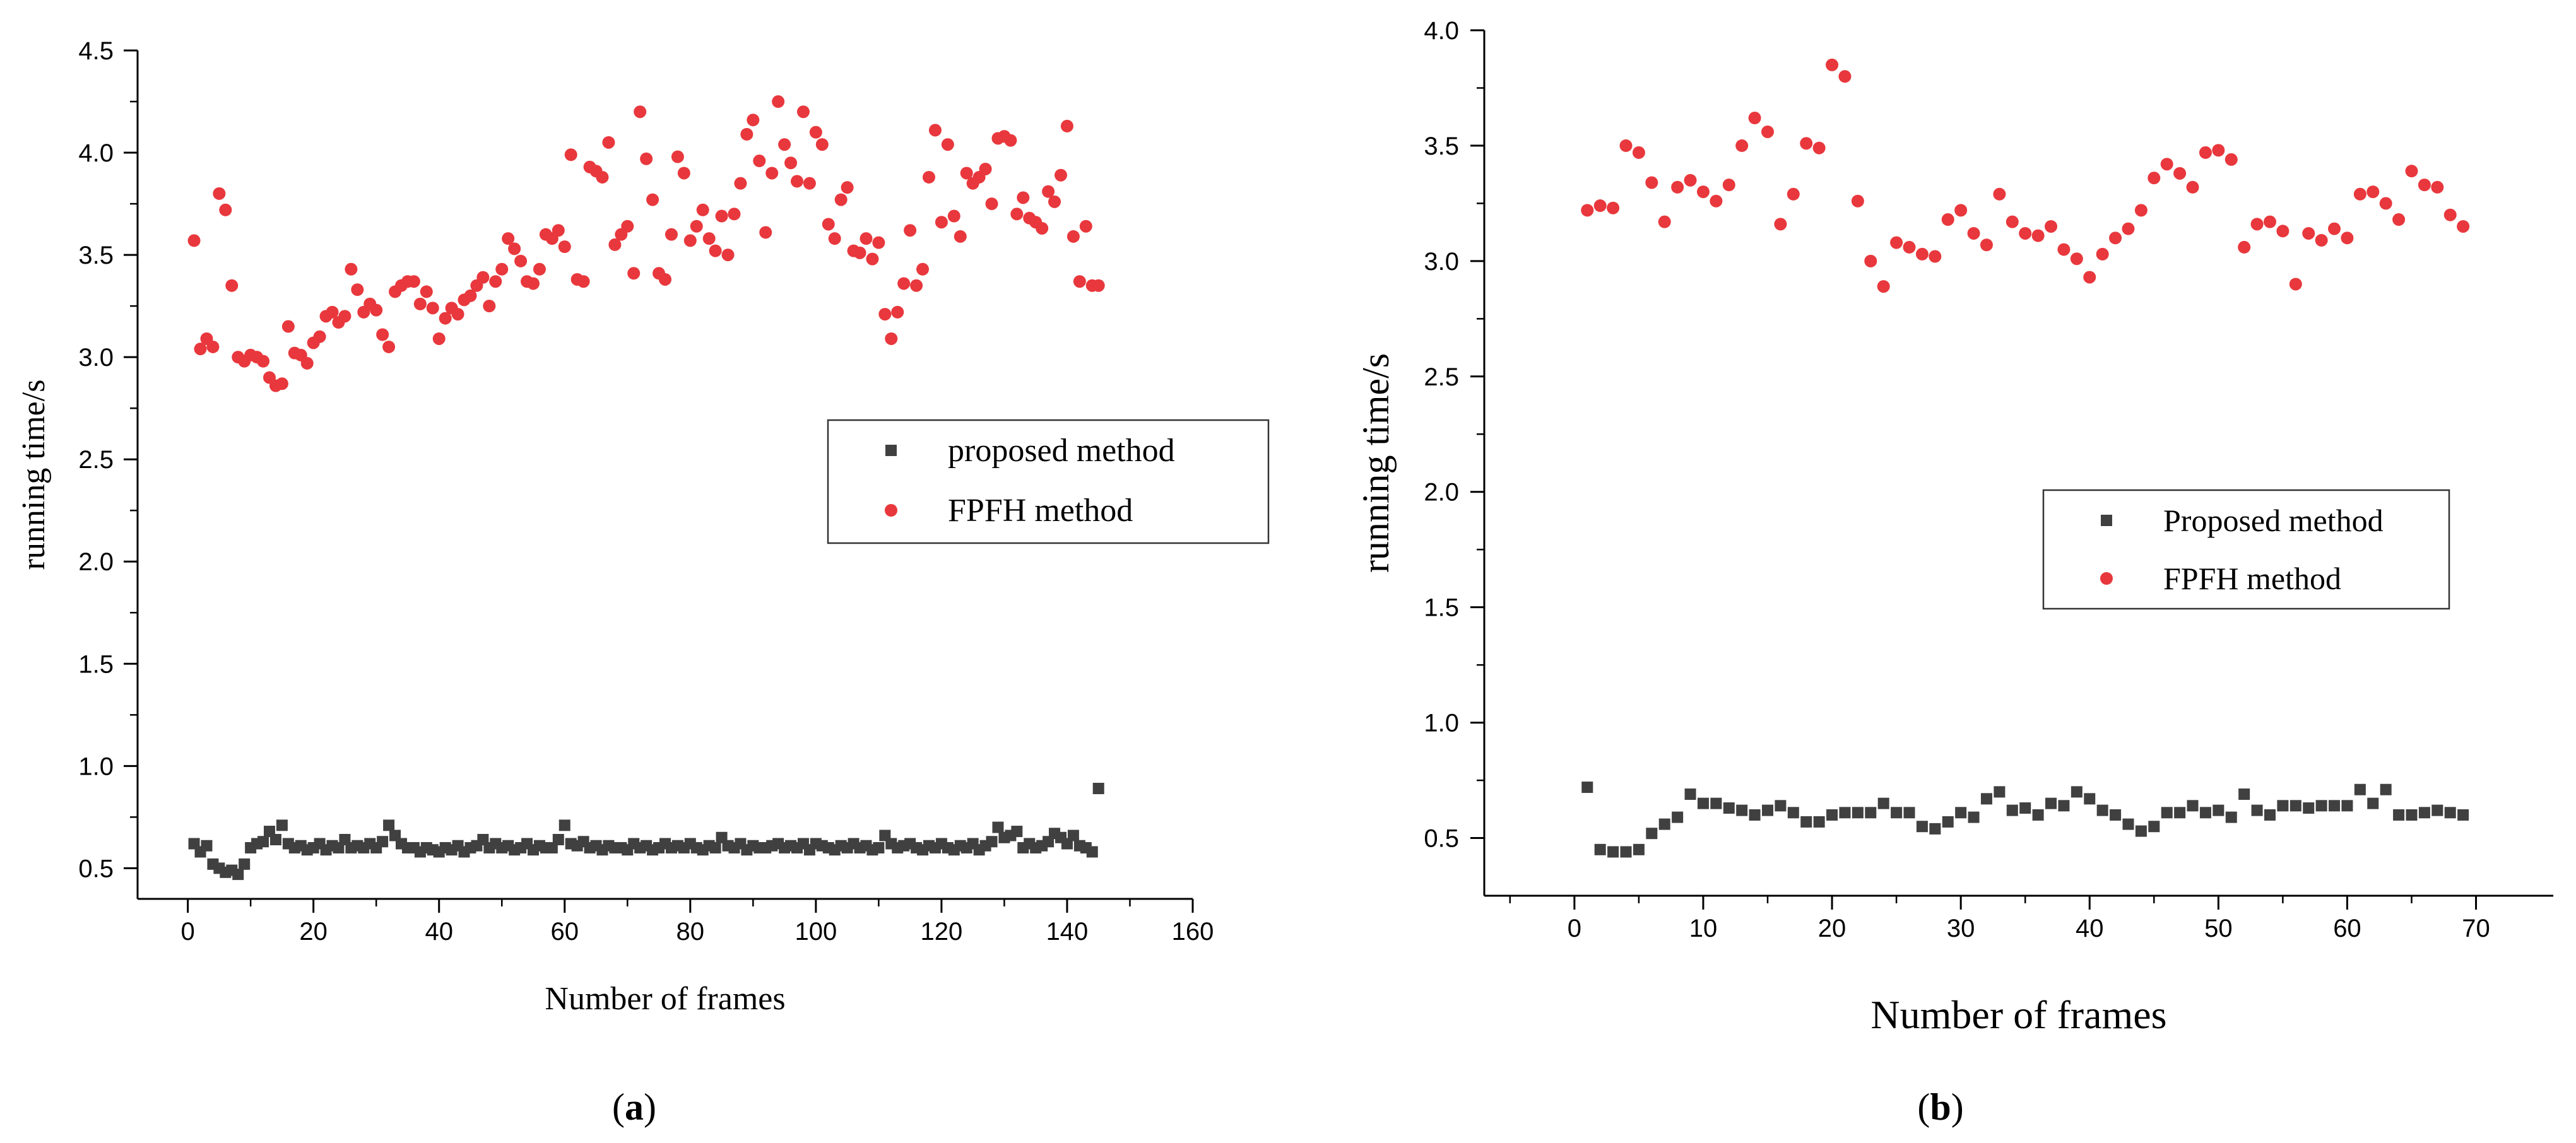 The height and width of the screenshot is (1143, 2576). I want to click on caption-letter: b, so click(1940, 1107).